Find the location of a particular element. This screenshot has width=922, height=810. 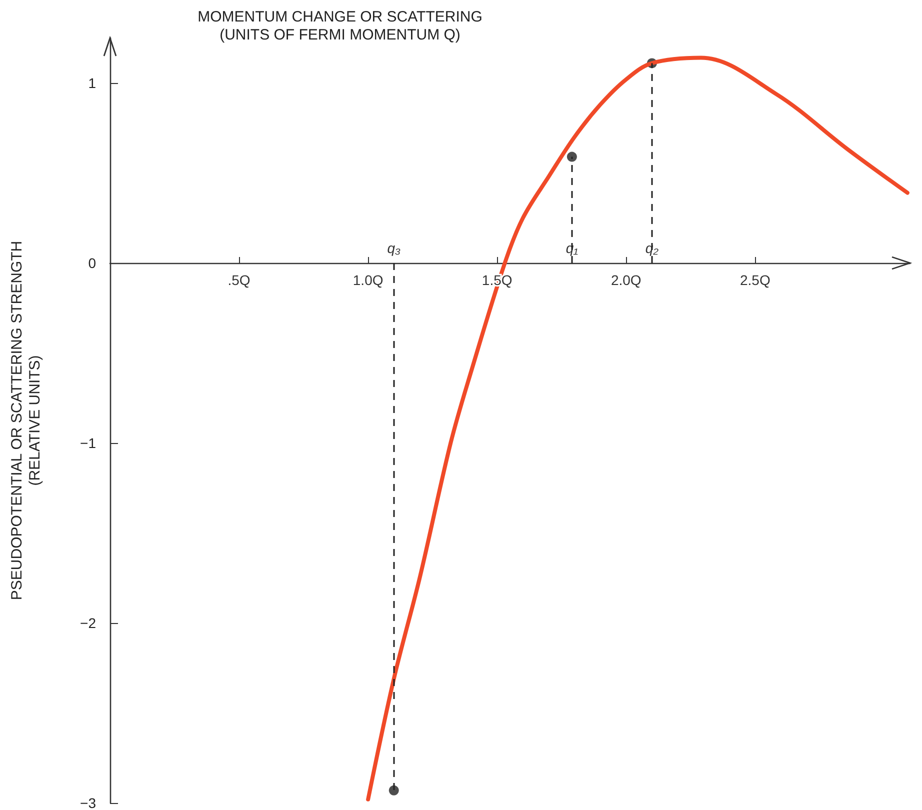

x-tick-label: .5Q is located at coordinates (239, 280).